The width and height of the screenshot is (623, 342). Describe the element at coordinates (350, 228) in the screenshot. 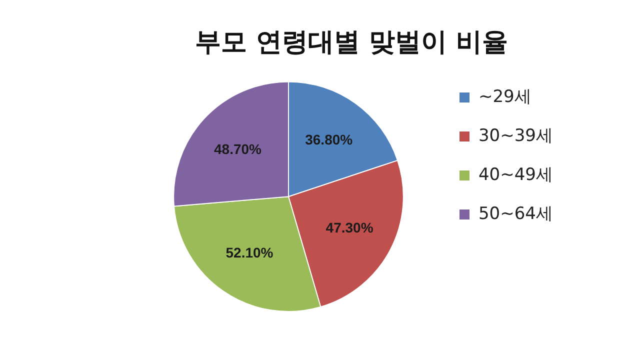

I see `data-label: 47.30%` at that location.